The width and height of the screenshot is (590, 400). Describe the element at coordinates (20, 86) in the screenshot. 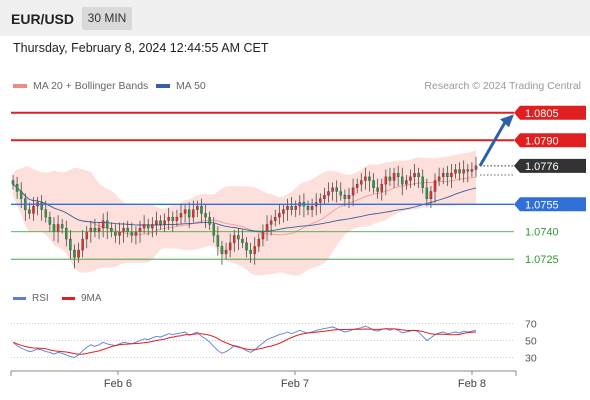

I see `ma20-swatch` at that location.